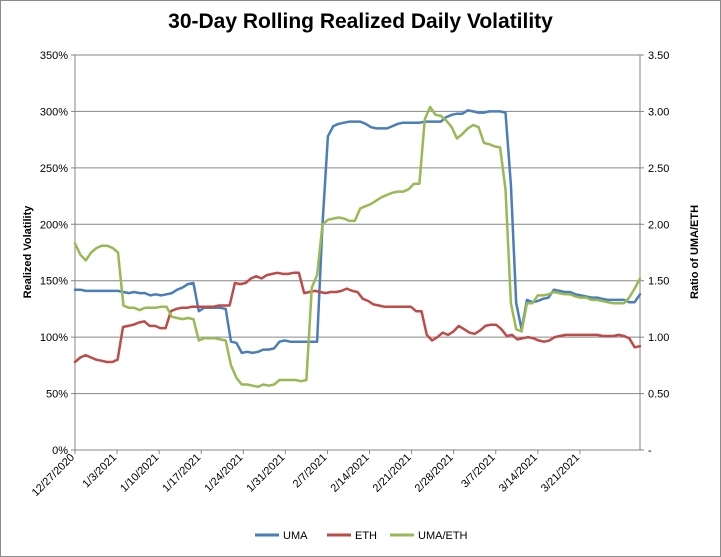  I want to click on series-line-eth, so click(357, 317).